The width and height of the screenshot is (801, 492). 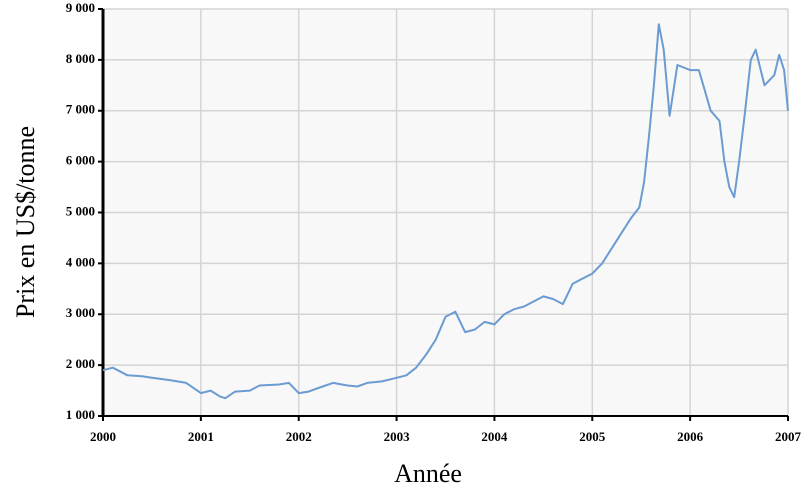 I want to click on x-tick-label: 2006, so click(x=690, y=436).